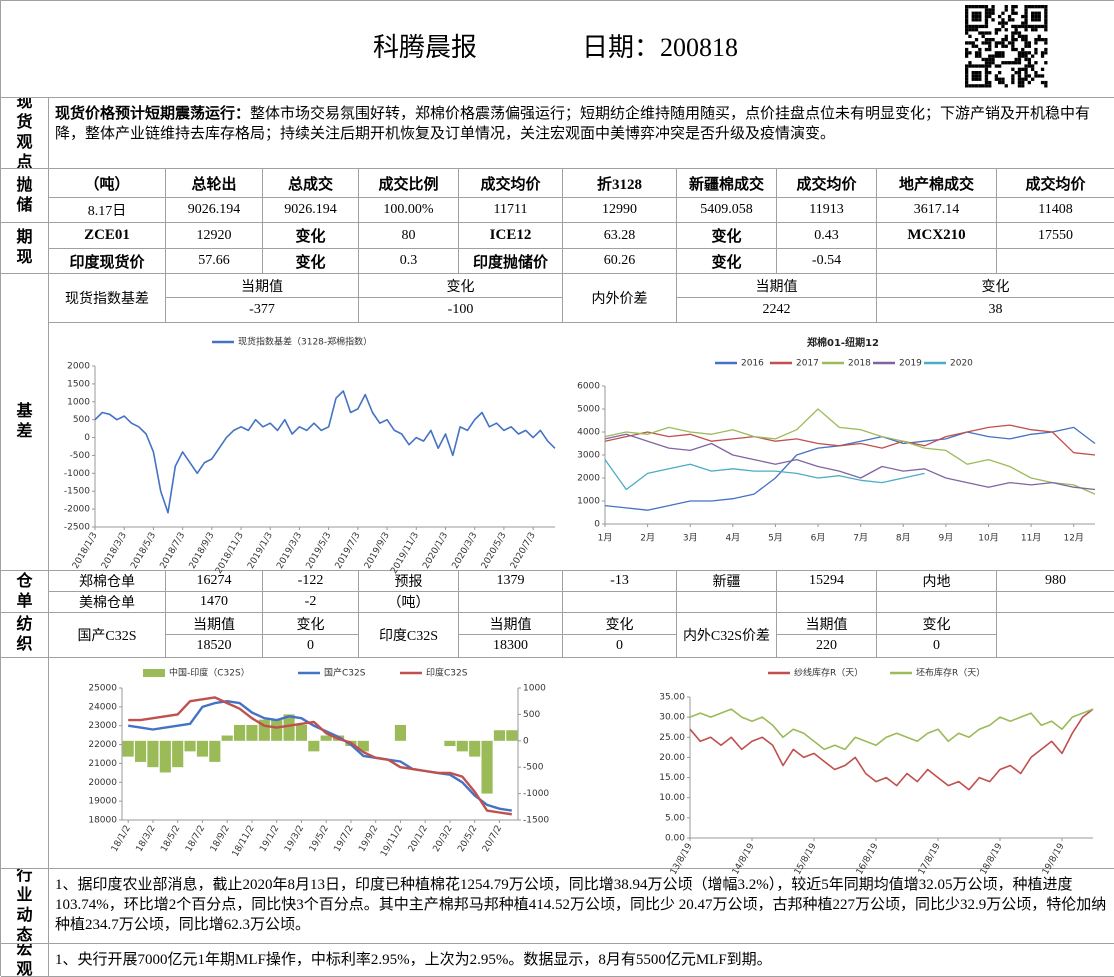 The width and height of the screenshot is (1114, 977). What do you see at coordinates (620, 261) in the screenshot?
I see `table-cell: 60.26` at bounding box center [620, 261].